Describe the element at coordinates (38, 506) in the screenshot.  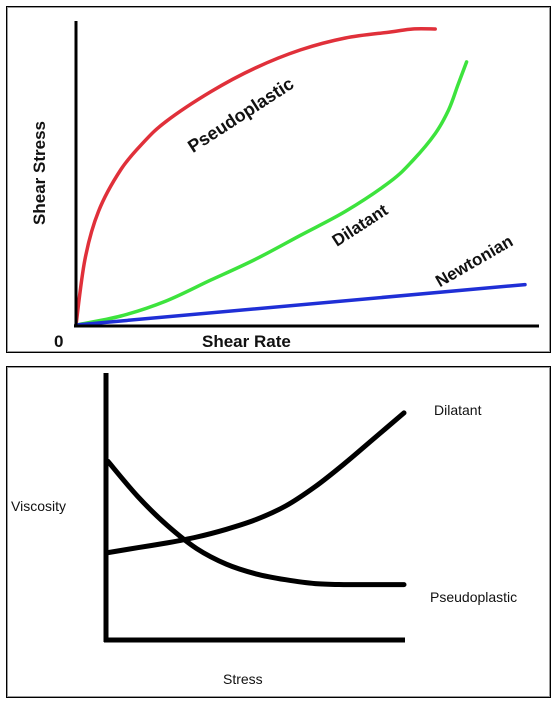
I see `y-axis-label: Viscosity` at that location.